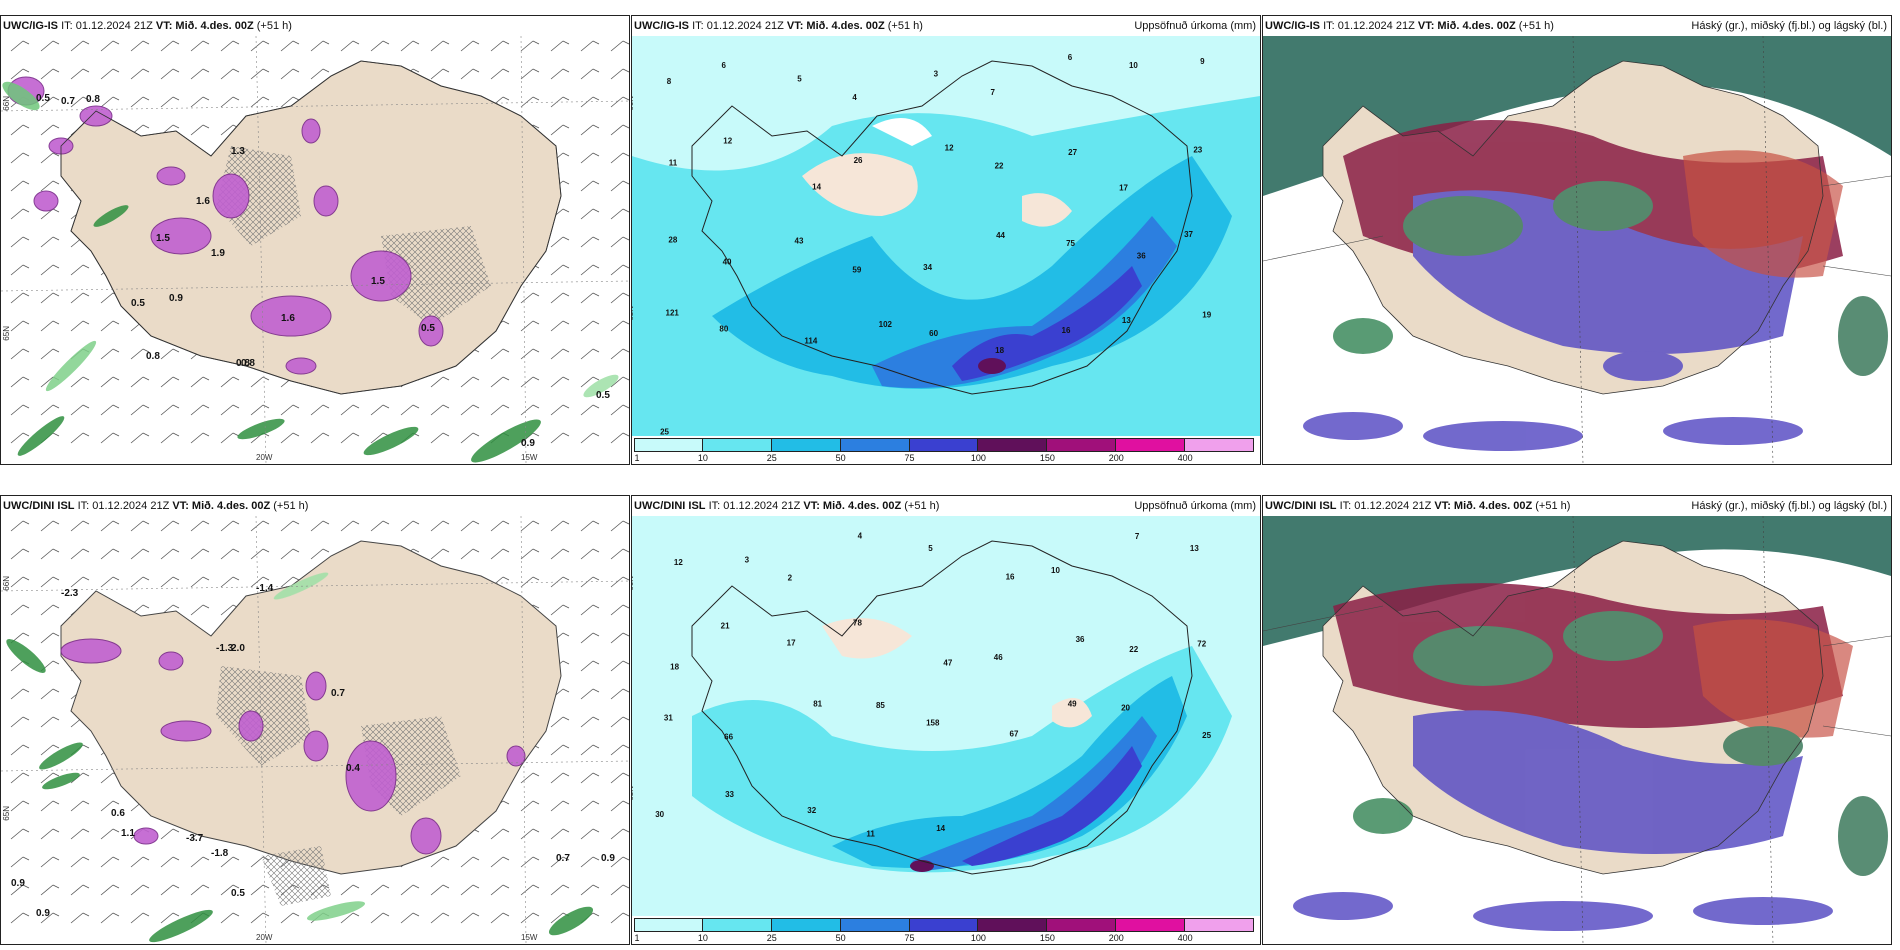 The height and width of the screenshot is (950, 1900). Describe the element at coordinates (164, 26) in the screenshot. I see `valid-time-label: VT:` at that location.